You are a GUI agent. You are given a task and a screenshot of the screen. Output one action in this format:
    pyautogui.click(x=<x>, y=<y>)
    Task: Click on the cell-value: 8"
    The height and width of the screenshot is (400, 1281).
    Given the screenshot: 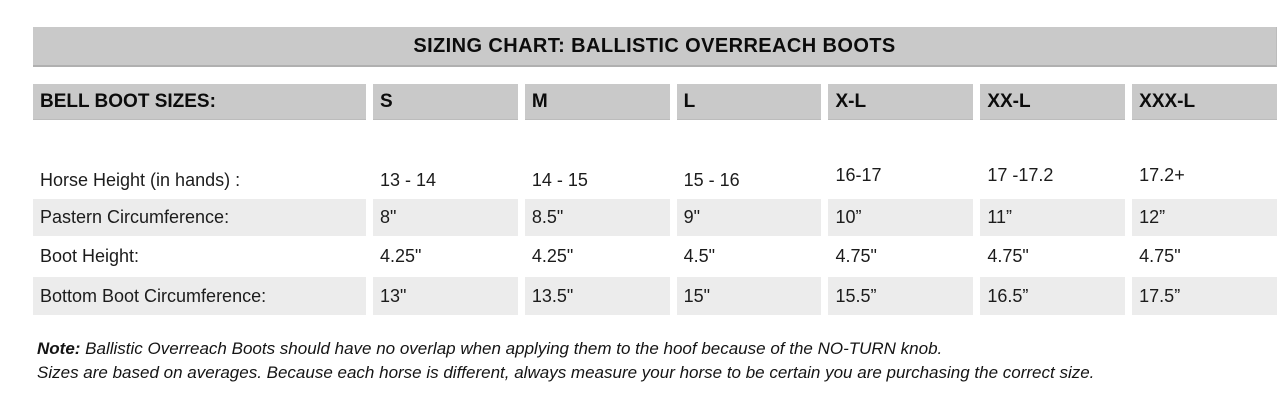 What is the action you would take?
    pyautogui.click(x=445, y=217)
    